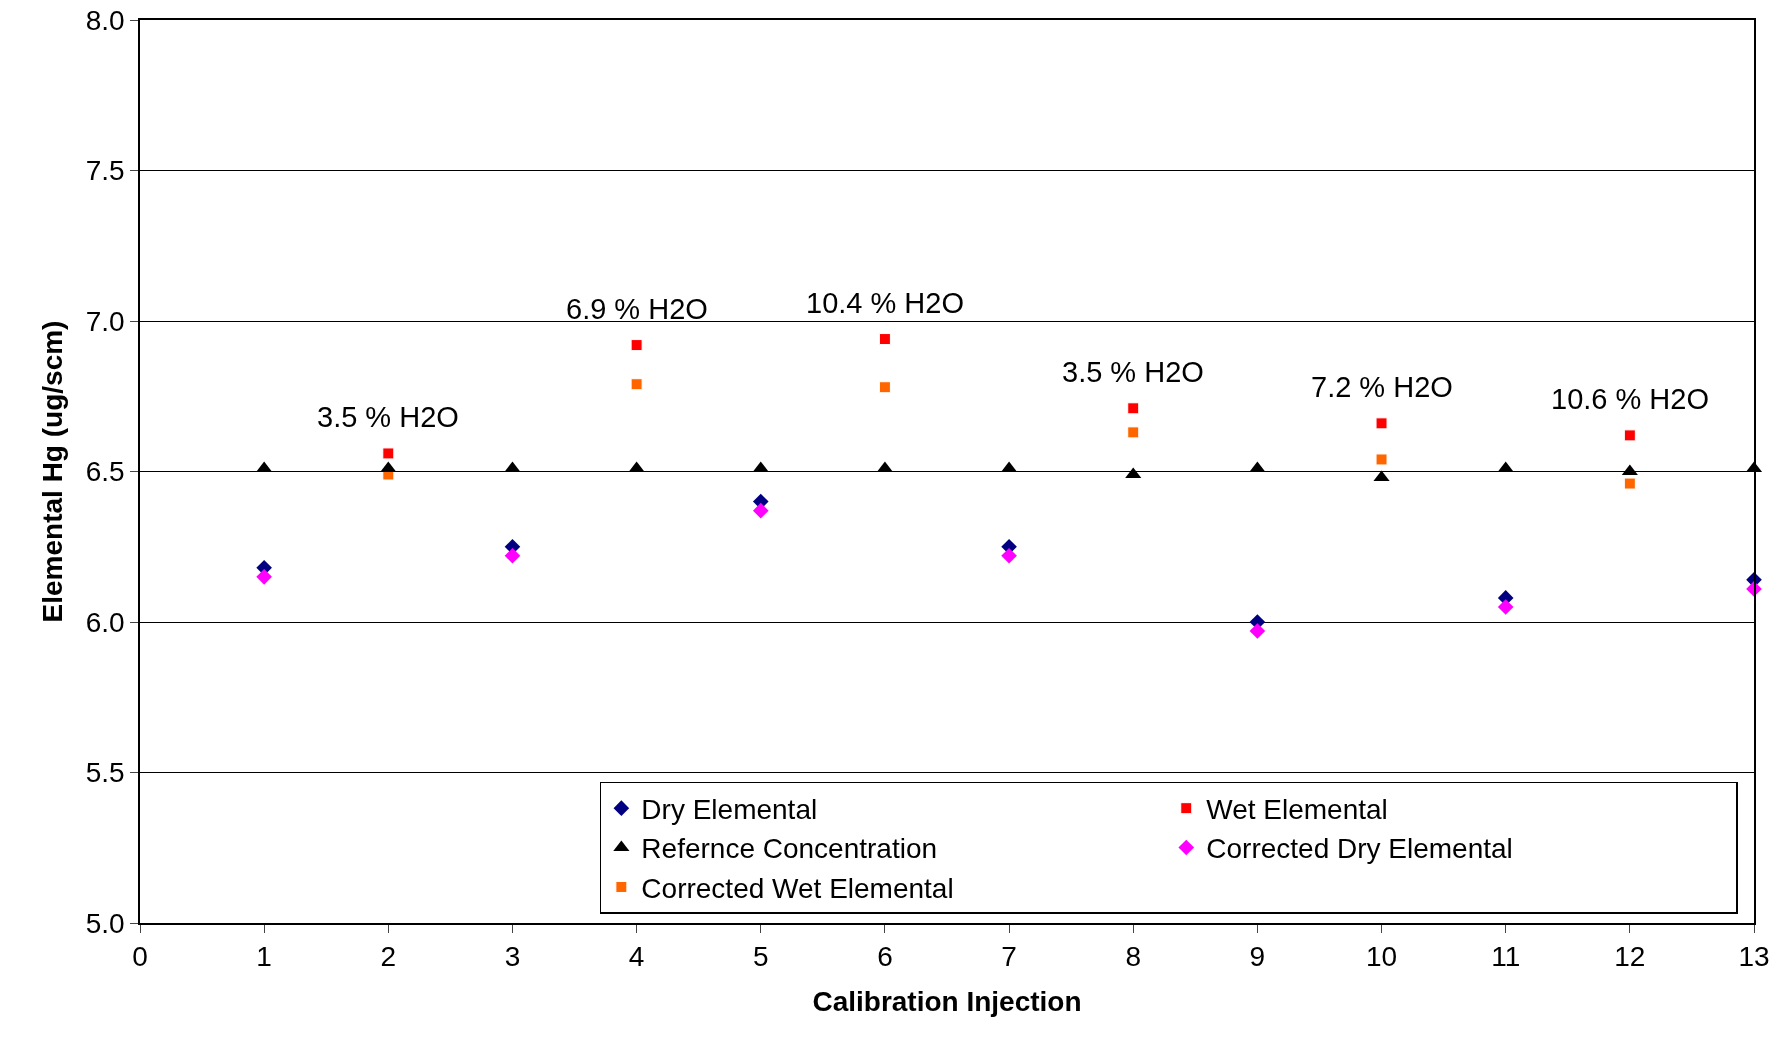  What do you see at coordinates (636, 957) in the screenshot?
I see `x-tick-label: 4` at bounding box center [636, 957].